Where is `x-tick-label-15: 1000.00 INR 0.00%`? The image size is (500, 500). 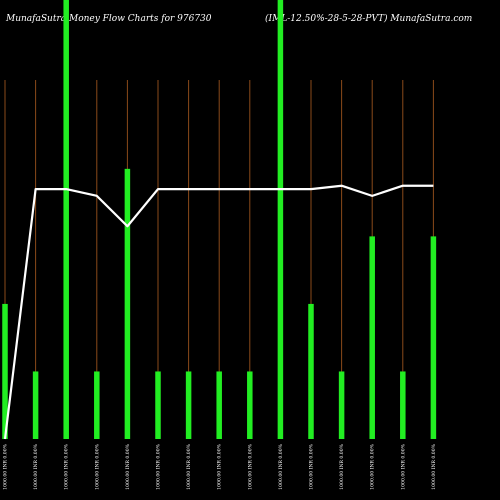 x-tick-label-15: 1000.00 INR 0.00% is located at coordinates (434, 466).